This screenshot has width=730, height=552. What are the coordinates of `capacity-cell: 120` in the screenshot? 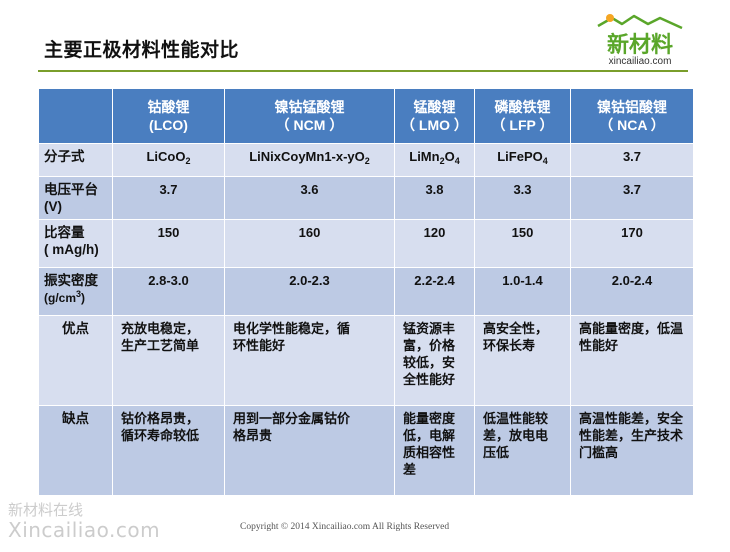 It's located at (434, 243).